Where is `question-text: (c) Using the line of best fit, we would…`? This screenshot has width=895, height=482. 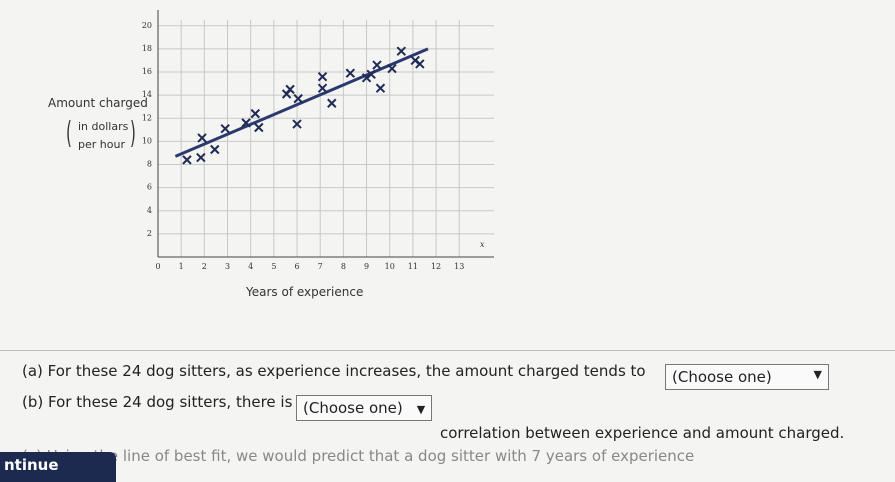 question-text: (c) Using the line of best fit, we would… is located at coordinates (358, 456).